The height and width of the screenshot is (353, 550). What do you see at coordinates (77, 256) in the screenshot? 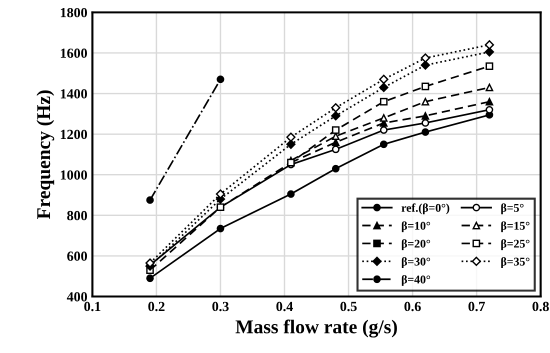
I see `y-tick-label: 600` at bounding box center [77, 256].